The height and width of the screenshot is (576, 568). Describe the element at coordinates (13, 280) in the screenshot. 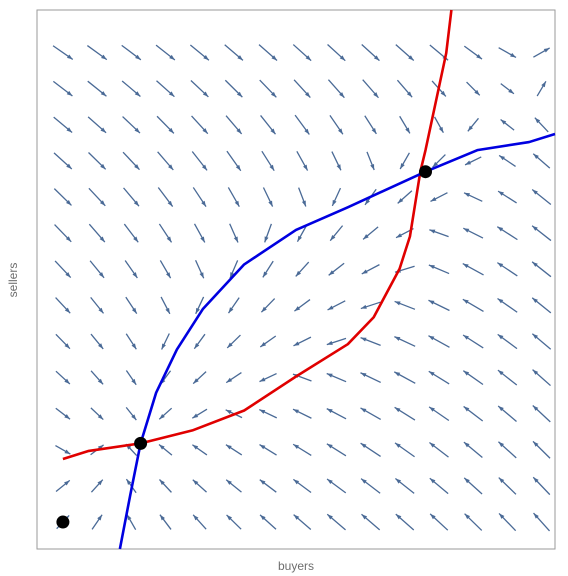

I see `y-axis-label: sellers` at that location.